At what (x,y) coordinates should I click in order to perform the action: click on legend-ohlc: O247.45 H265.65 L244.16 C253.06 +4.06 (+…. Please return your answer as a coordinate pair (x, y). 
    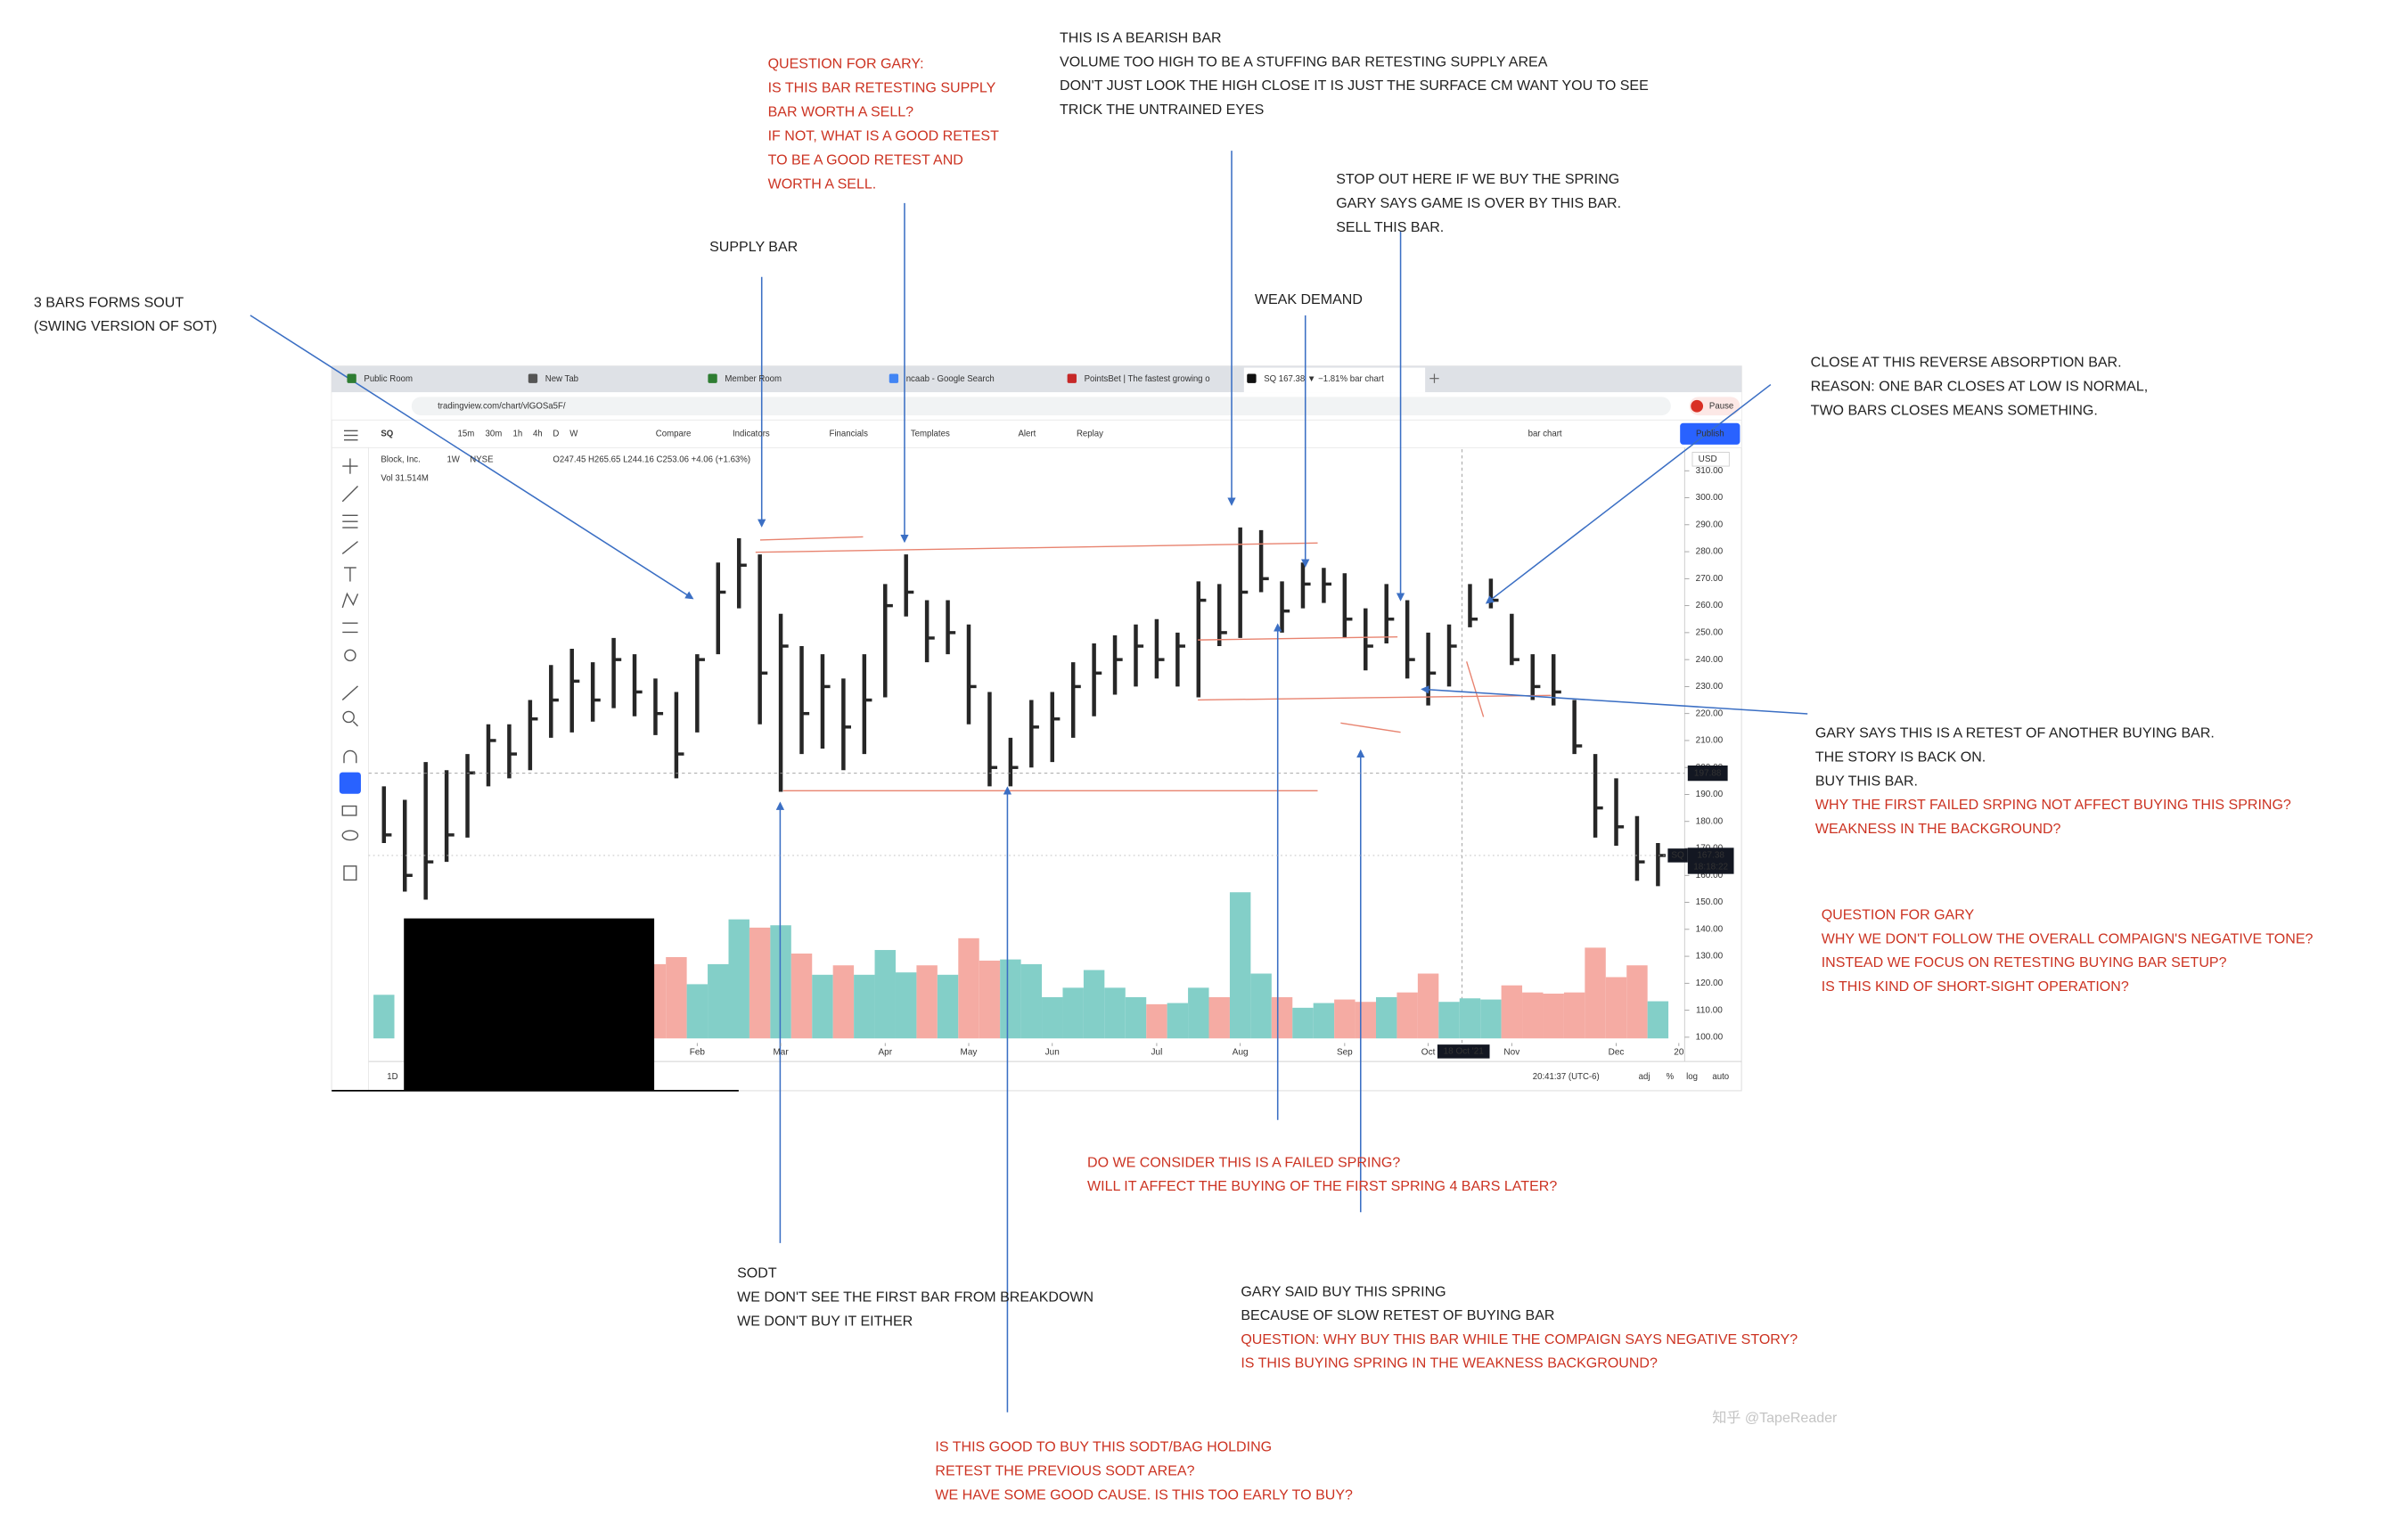
    Looking at the image, I should click on (651, 460).